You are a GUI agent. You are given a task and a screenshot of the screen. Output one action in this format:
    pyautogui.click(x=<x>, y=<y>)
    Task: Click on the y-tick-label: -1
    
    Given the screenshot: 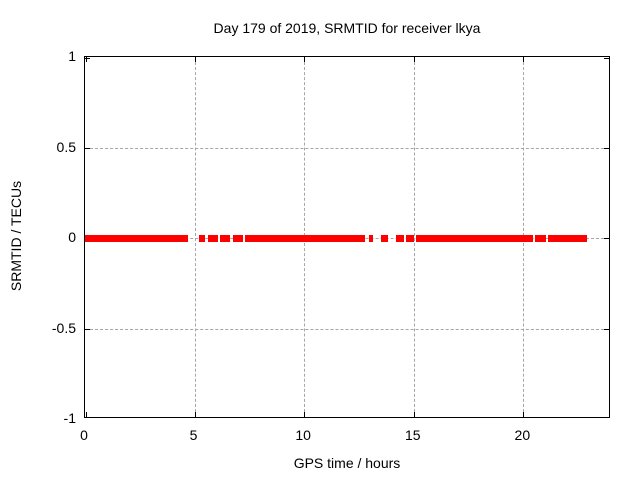 What is the action you would take?
    pyautogui.click(x=69, y=418)
    